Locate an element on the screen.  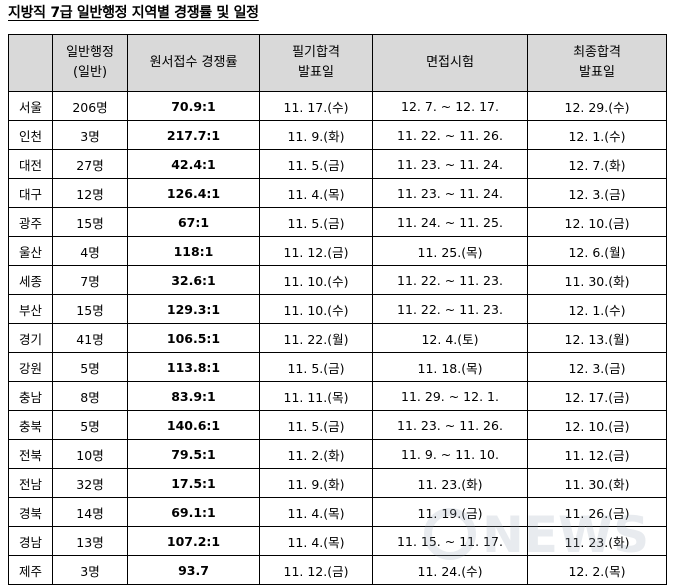
header-interview: 면접시험 is located at coordinates (450, 63).